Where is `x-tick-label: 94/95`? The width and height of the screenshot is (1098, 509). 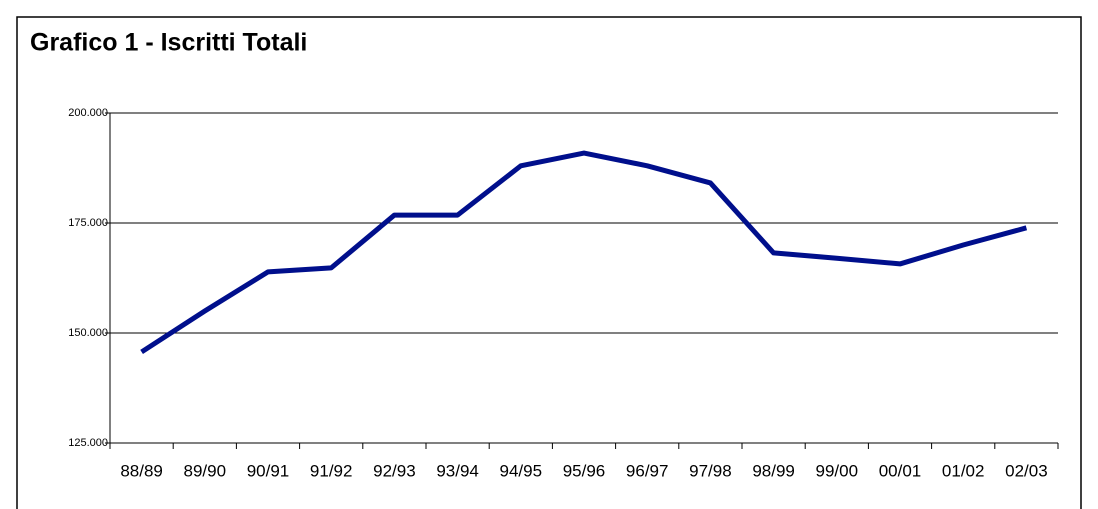 x-tick-label: 94/95 is located at coordinates (521, 470).